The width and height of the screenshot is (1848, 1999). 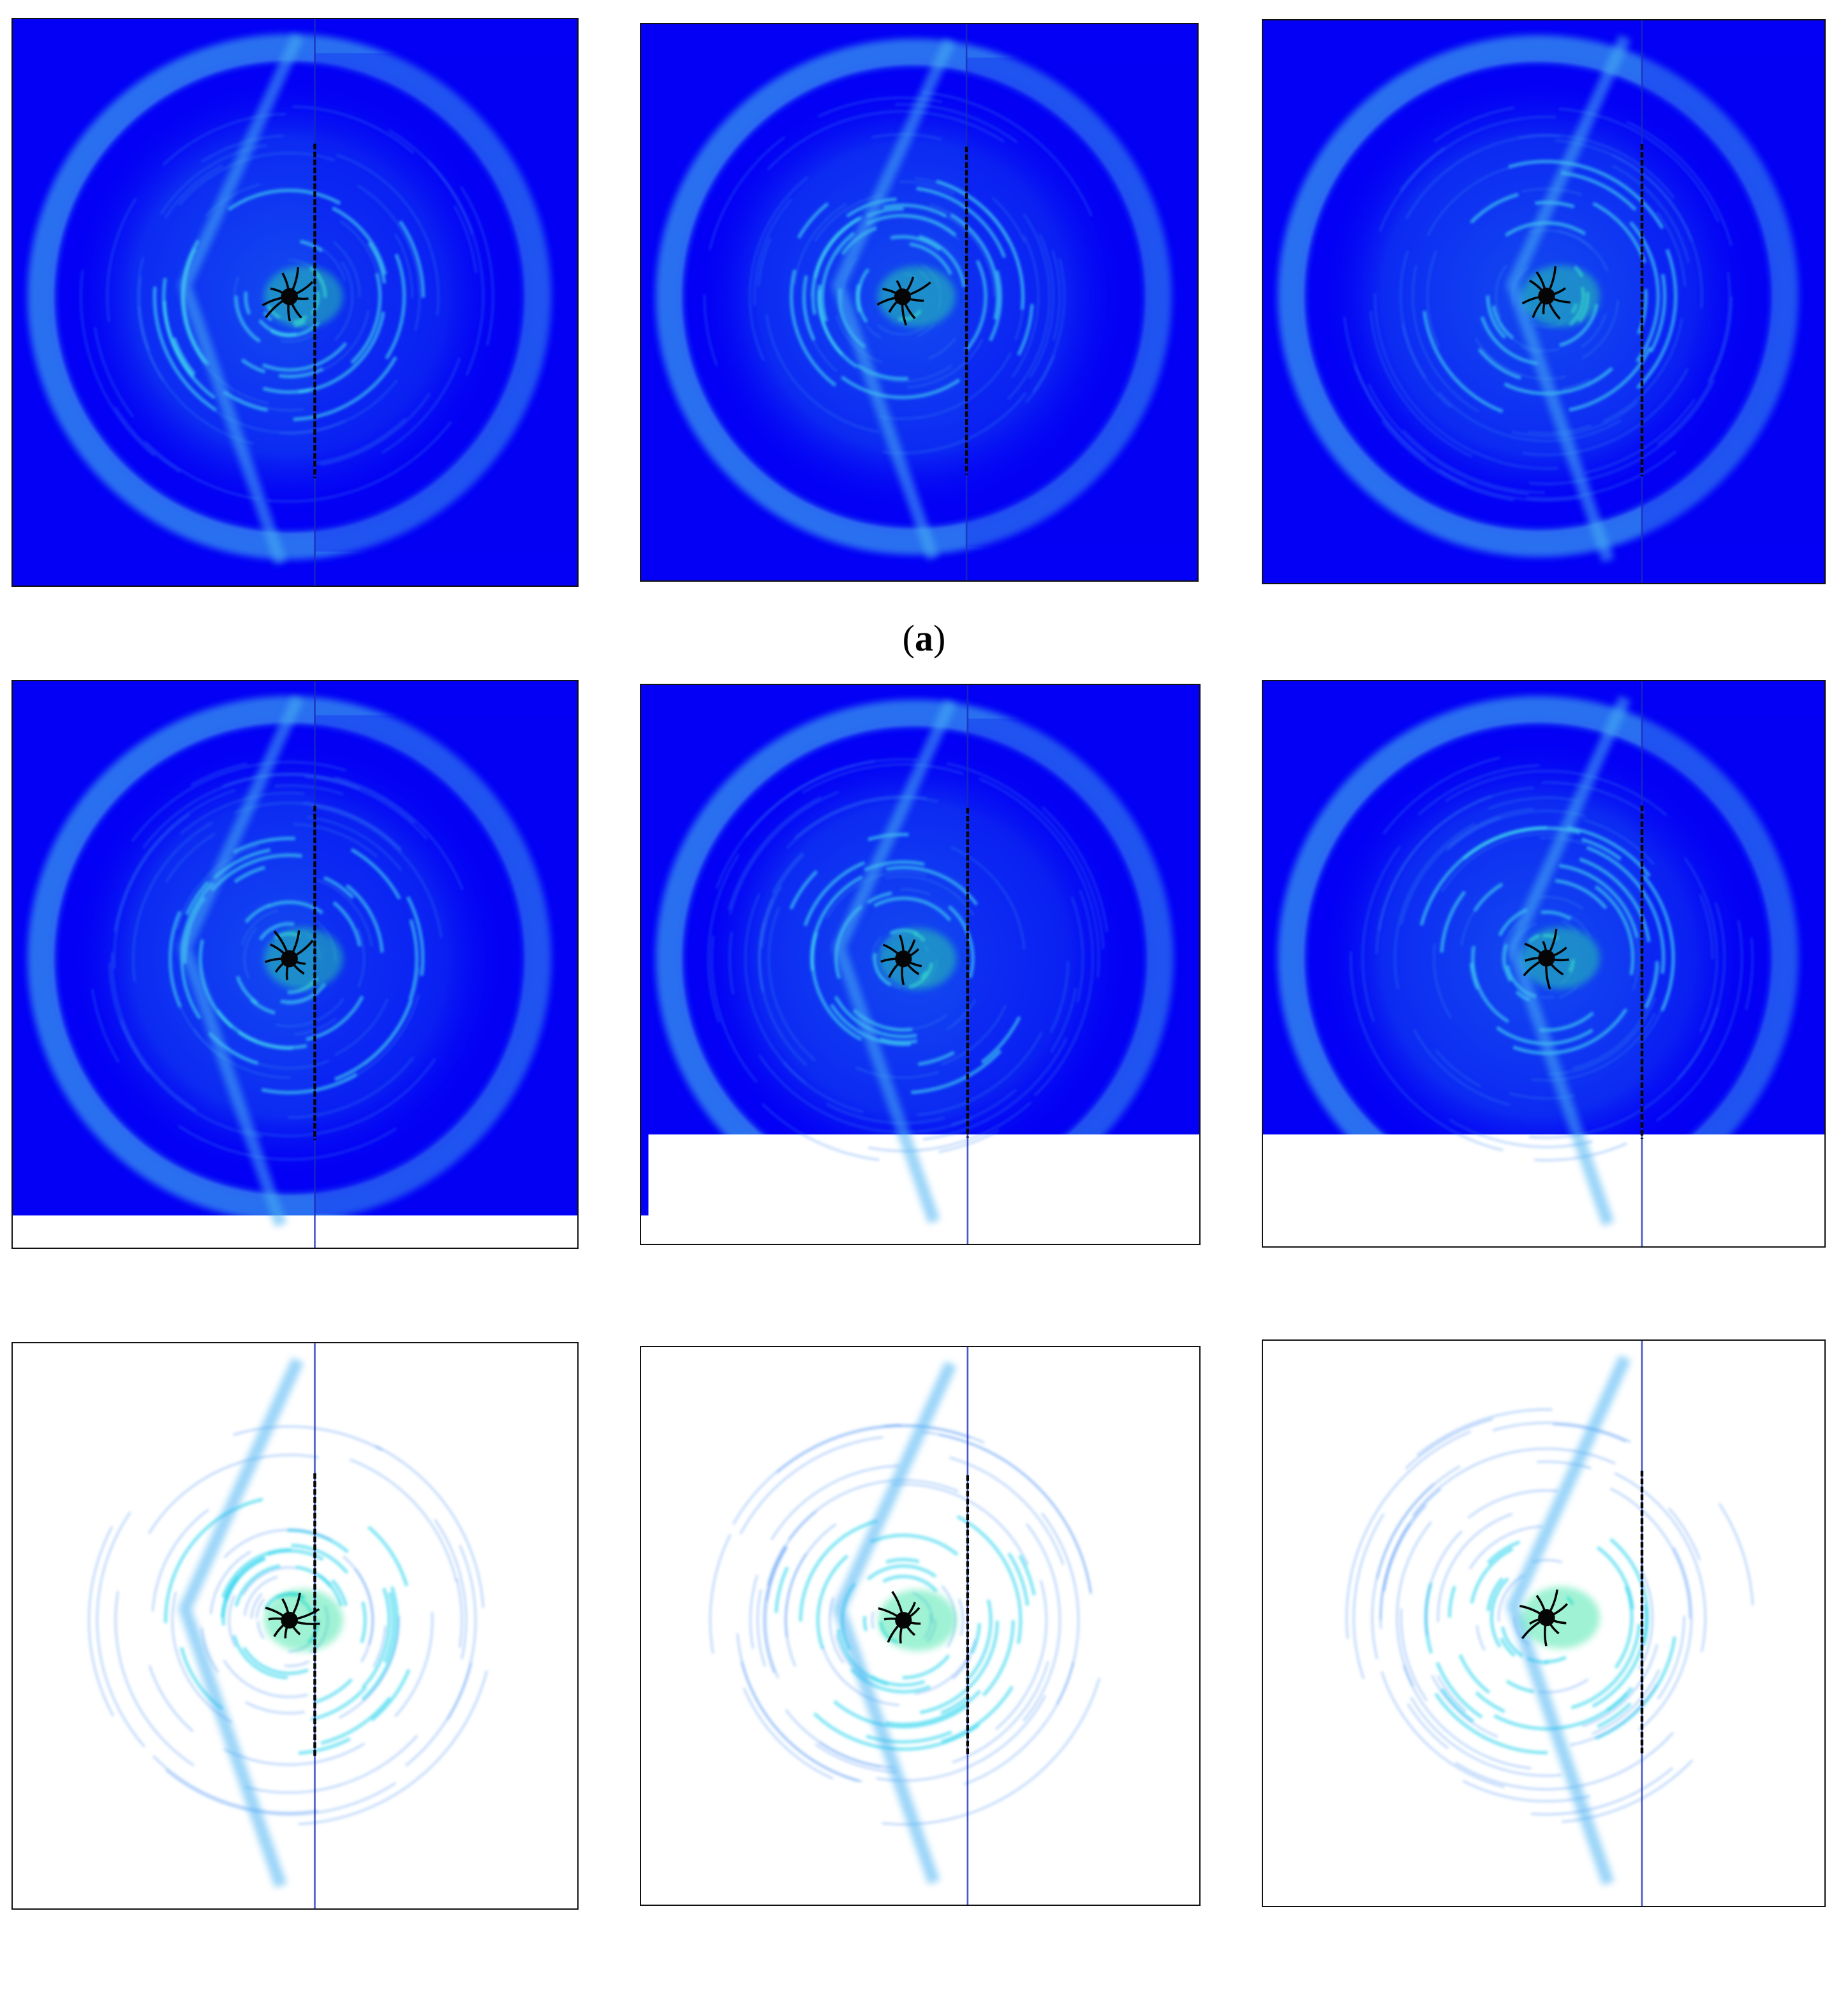 I want to click on caption-b: (b), so click(x=924, y=1300).